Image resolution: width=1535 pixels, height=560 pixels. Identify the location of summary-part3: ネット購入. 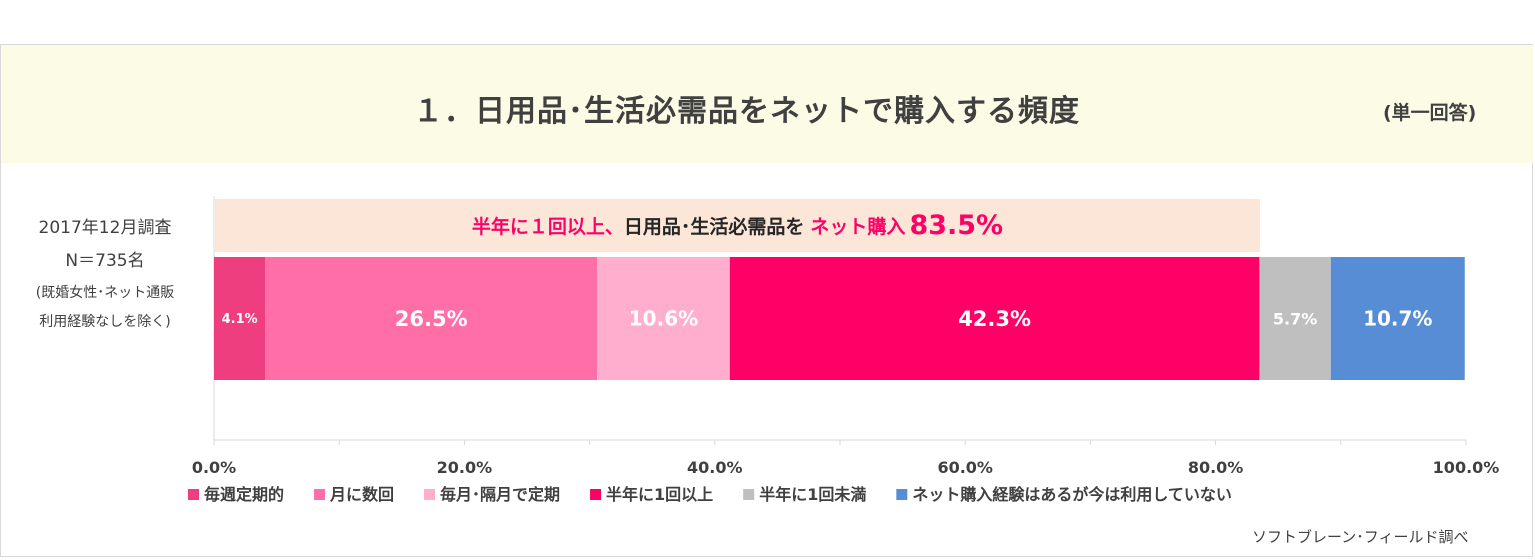
(858, 227).